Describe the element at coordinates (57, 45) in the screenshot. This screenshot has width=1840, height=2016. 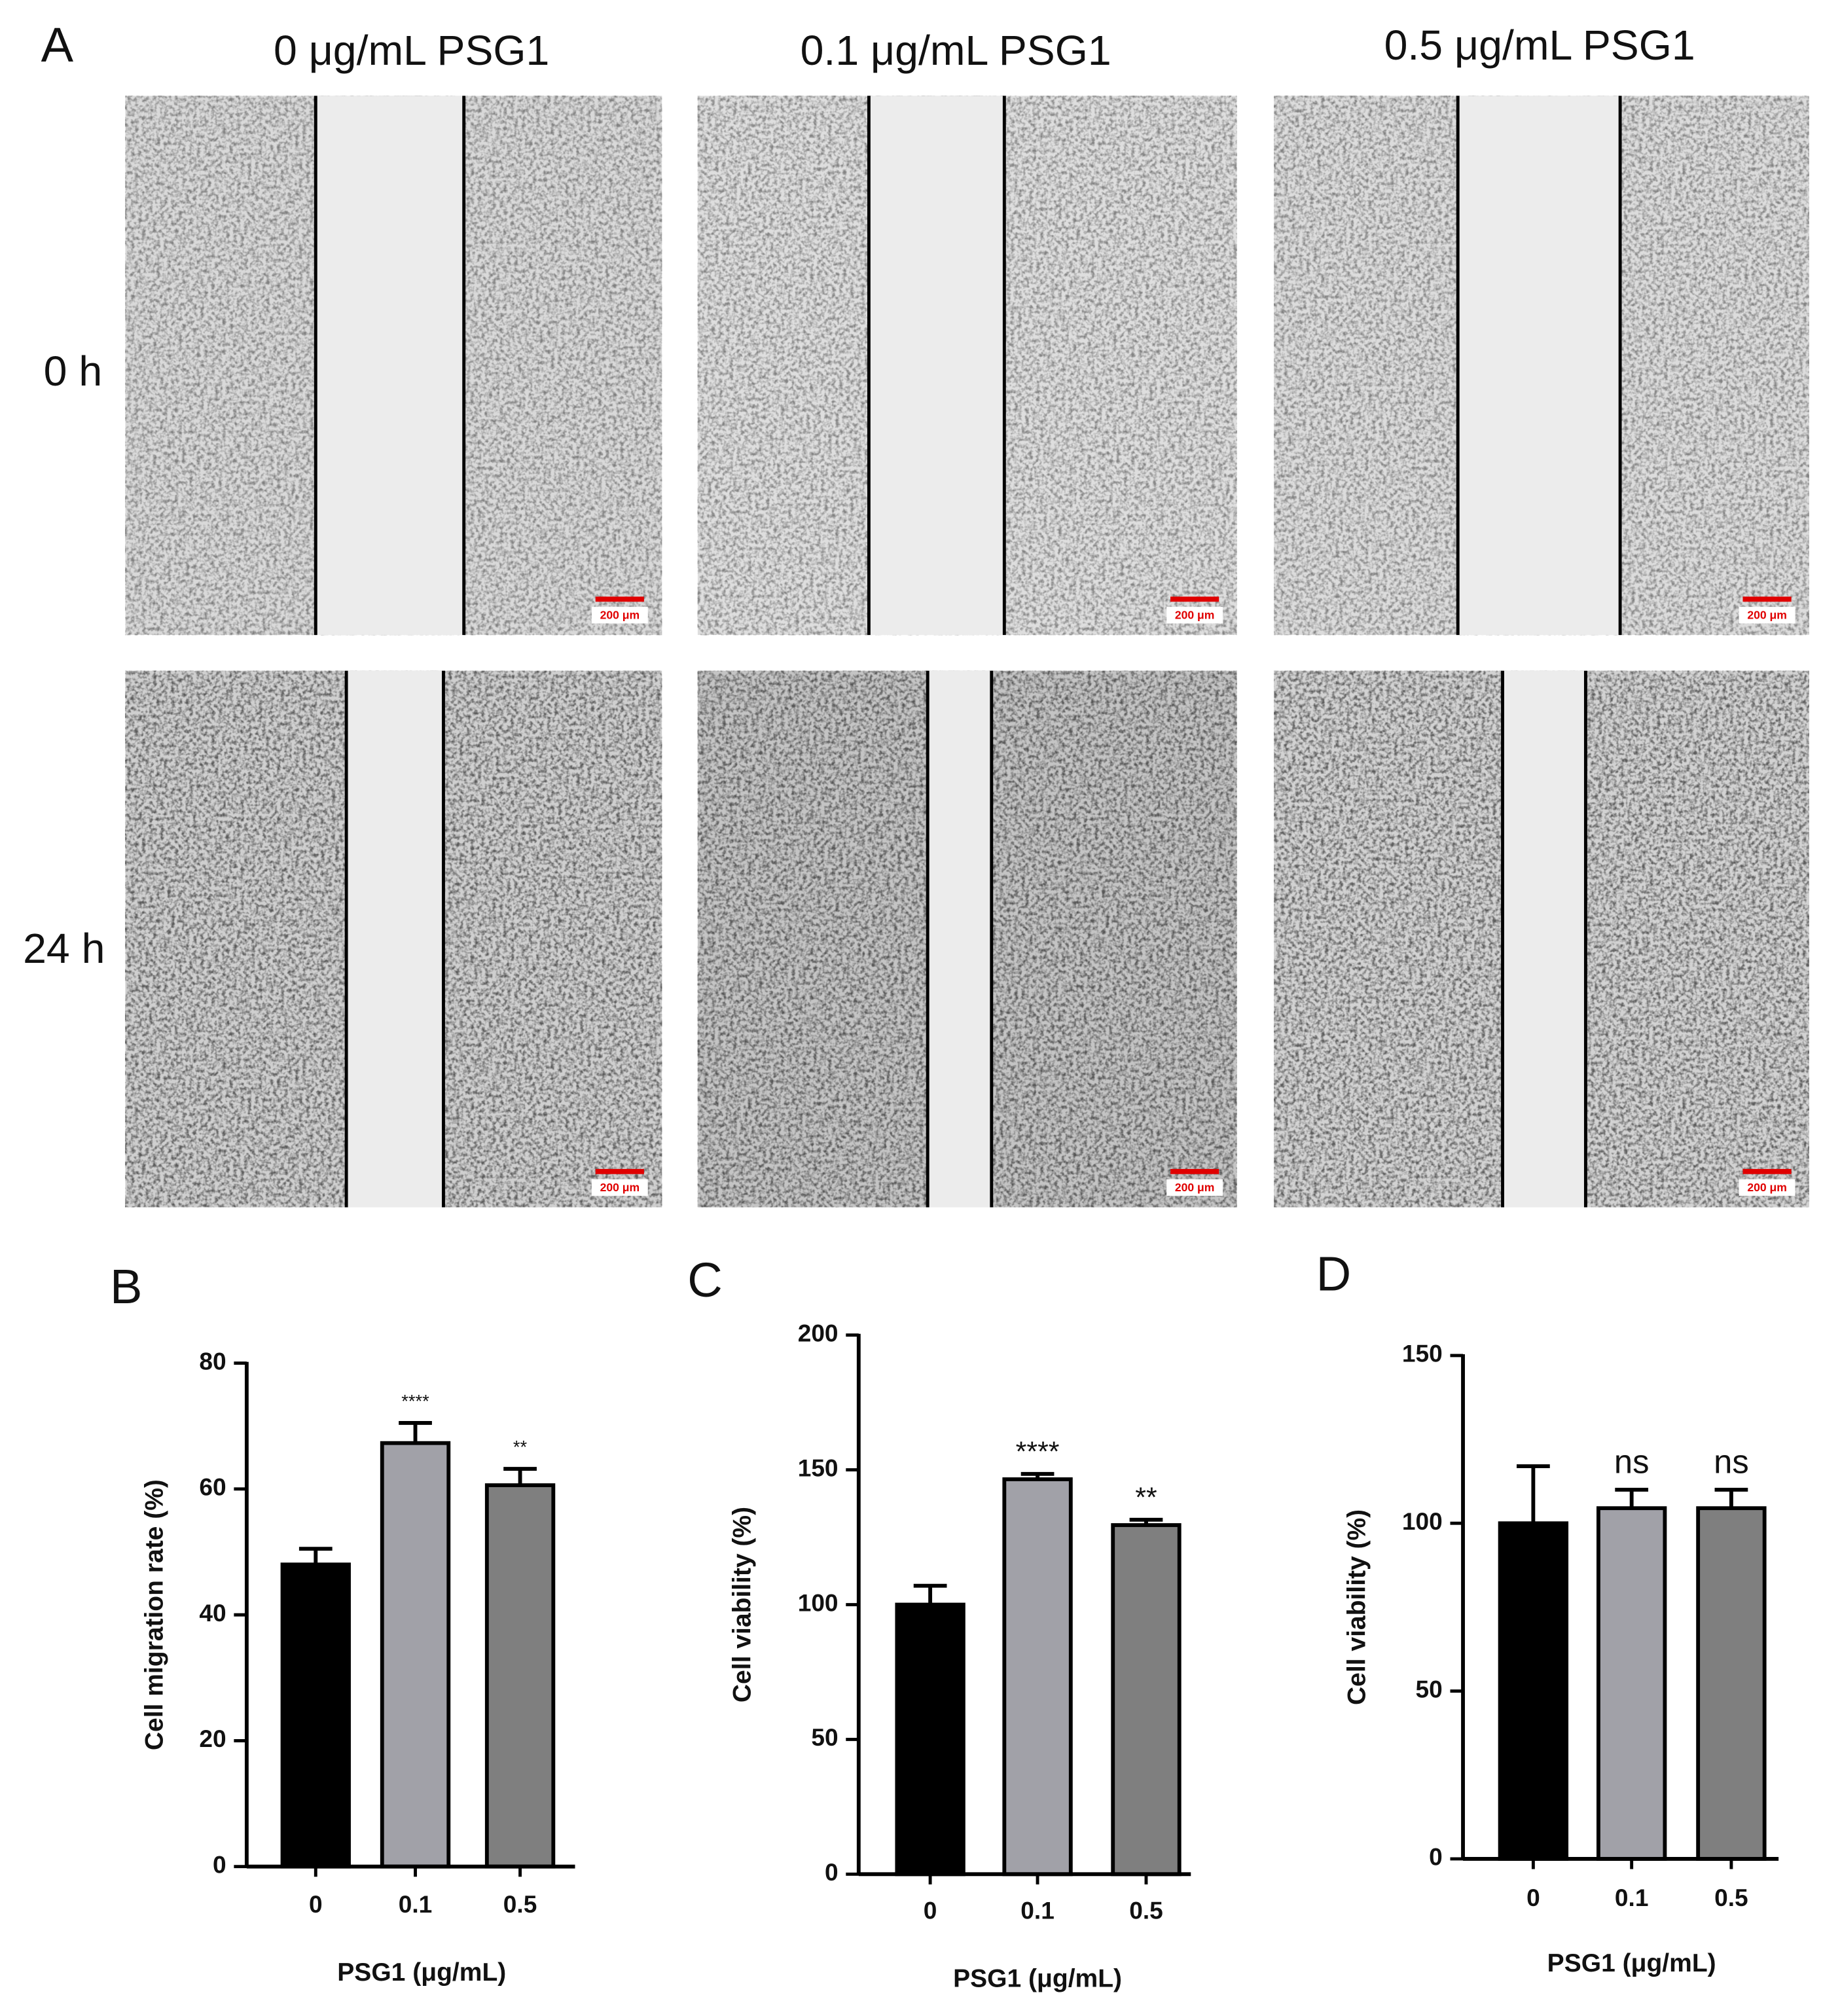
I see `panel-label: A` at that location.